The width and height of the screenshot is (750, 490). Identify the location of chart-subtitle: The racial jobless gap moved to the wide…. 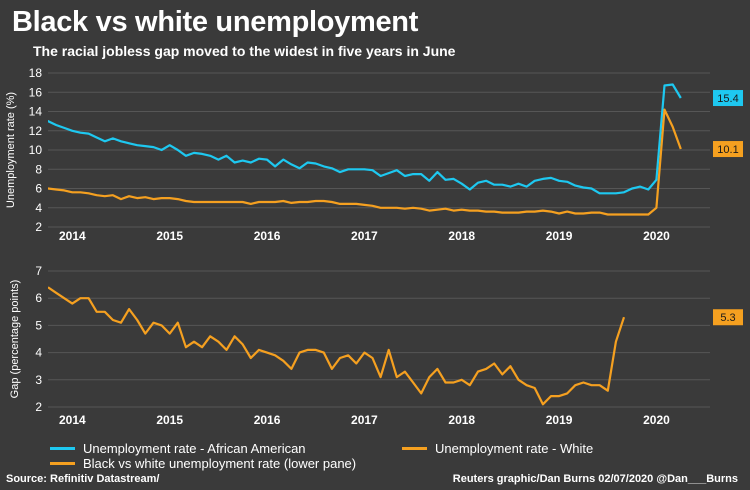
(244, 51).